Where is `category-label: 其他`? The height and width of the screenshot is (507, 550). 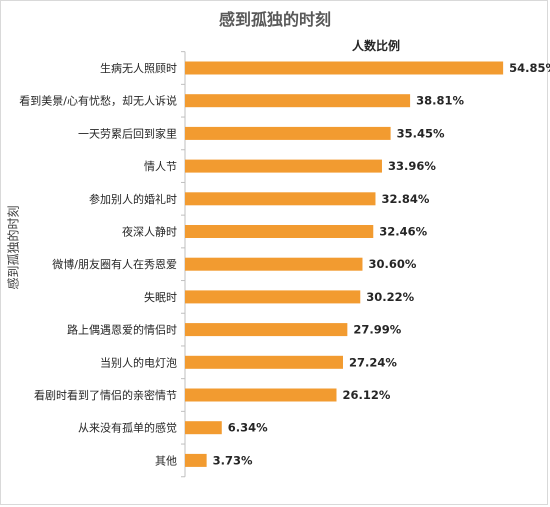 category-label: 其他 is located at coordinates (166, 460).